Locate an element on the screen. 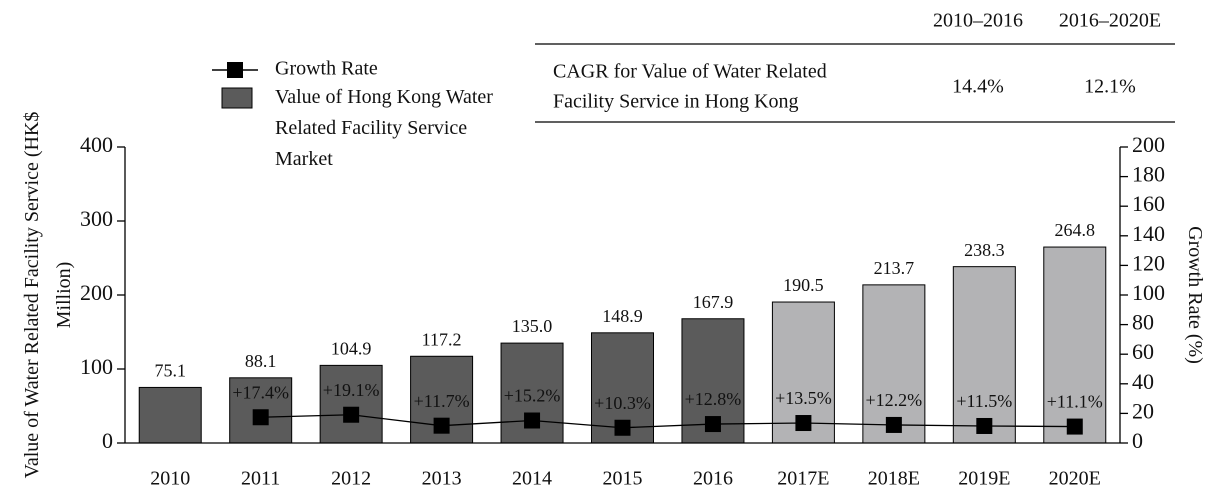 This screenshot has height=496, width=1210. table-header: 2016–2020E is located at coordinates (1110, 21).